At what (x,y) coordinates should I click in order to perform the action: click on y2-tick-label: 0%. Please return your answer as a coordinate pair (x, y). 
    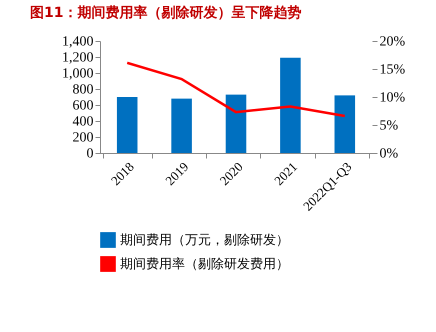
    Looking at the image, I should click on (389, 154).